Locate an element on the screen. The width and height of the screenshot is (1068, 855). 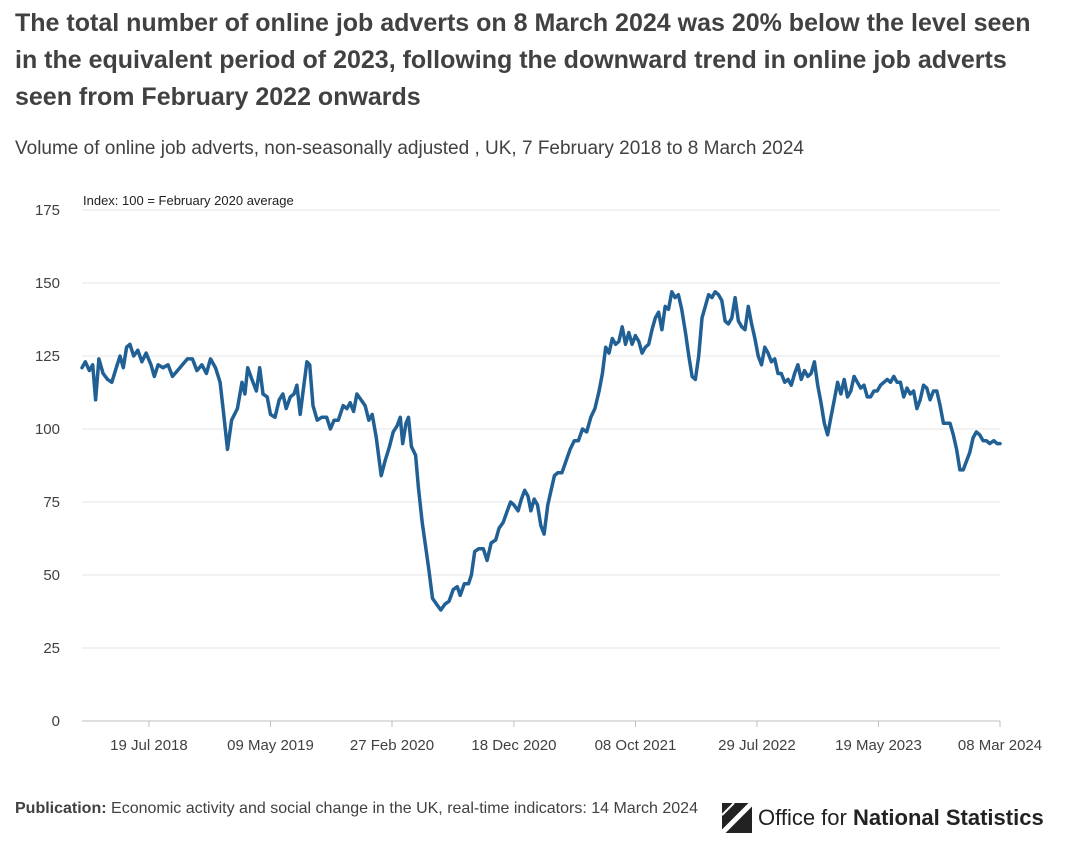
logo-text-light: Office for is located at coordinates (805, 817).